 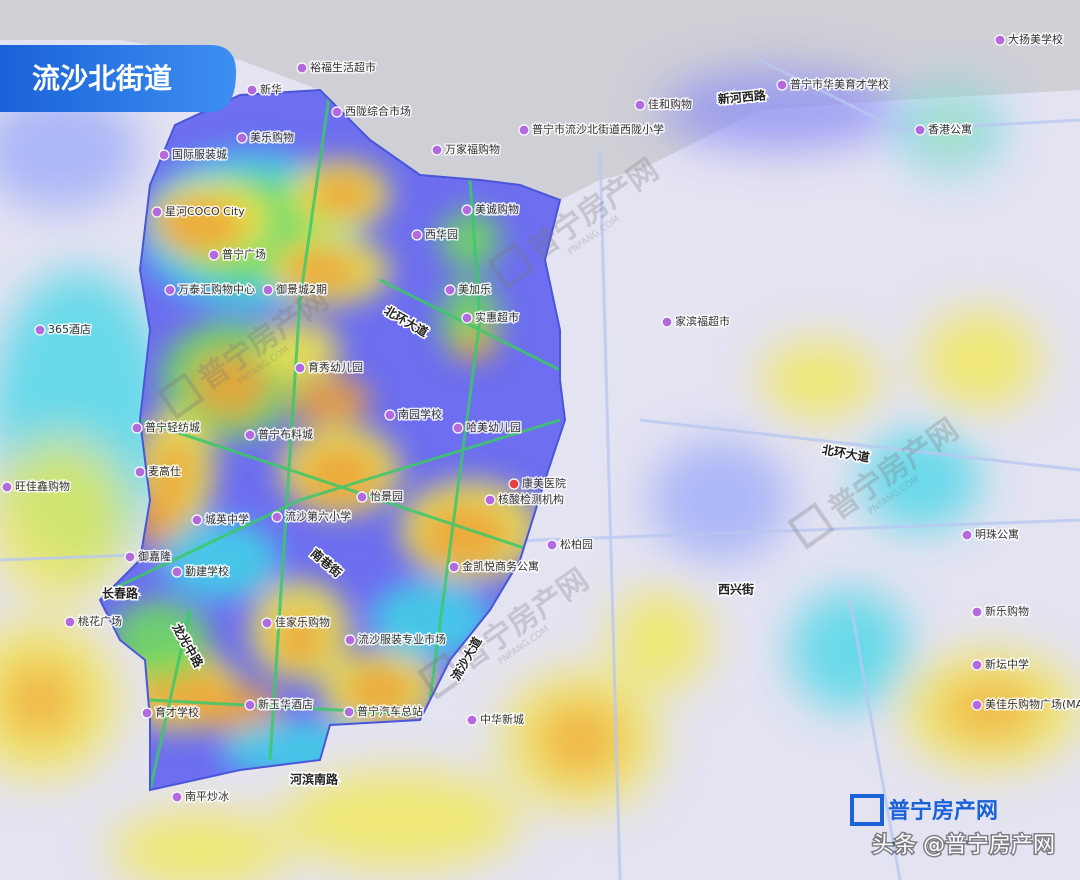 I want to click on poi-label: 家滨福超市, so click(x=702, y=321).